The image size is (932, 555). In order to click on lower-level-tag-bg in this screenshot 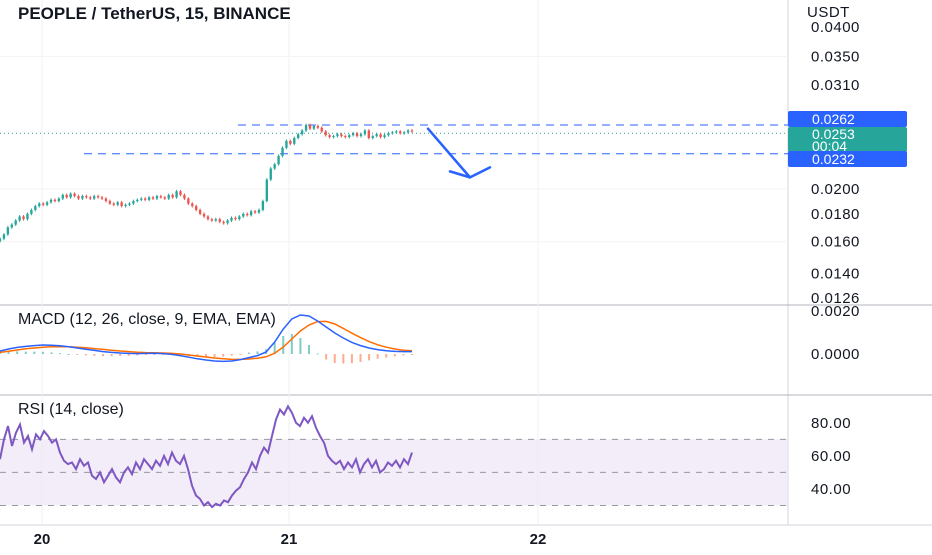, I will do `click(847, 159)`.